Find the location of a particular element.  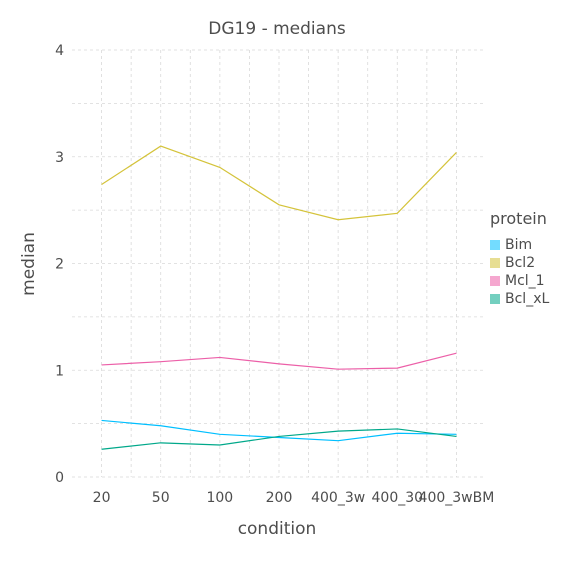

legend-label: Mcl_1 is located at coordinates (525, 281).